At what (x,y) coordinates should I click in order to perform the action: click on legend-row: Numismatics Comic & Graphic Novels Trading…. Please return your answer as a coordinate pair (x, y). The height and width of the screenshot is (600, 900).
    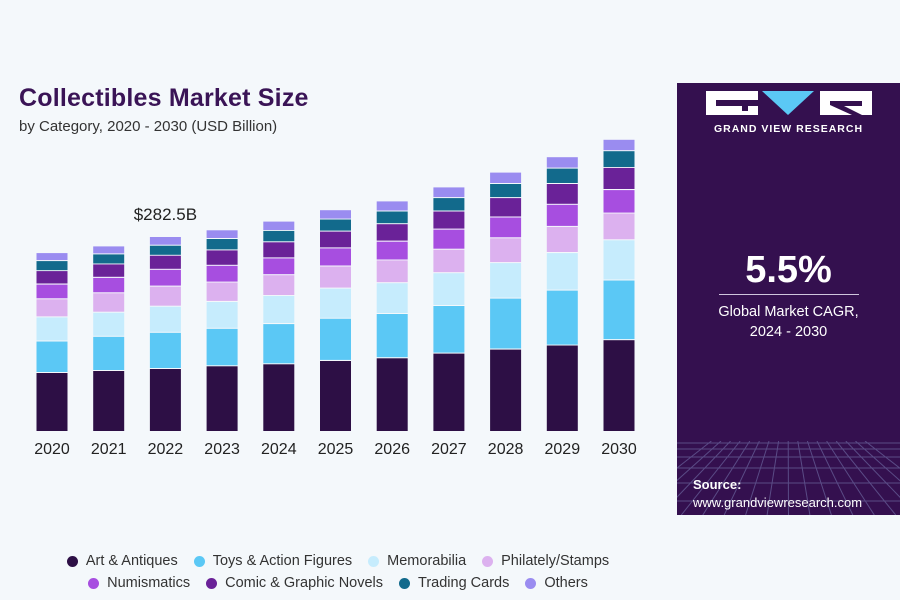
    Looking at the image, I should click on (338, 583).